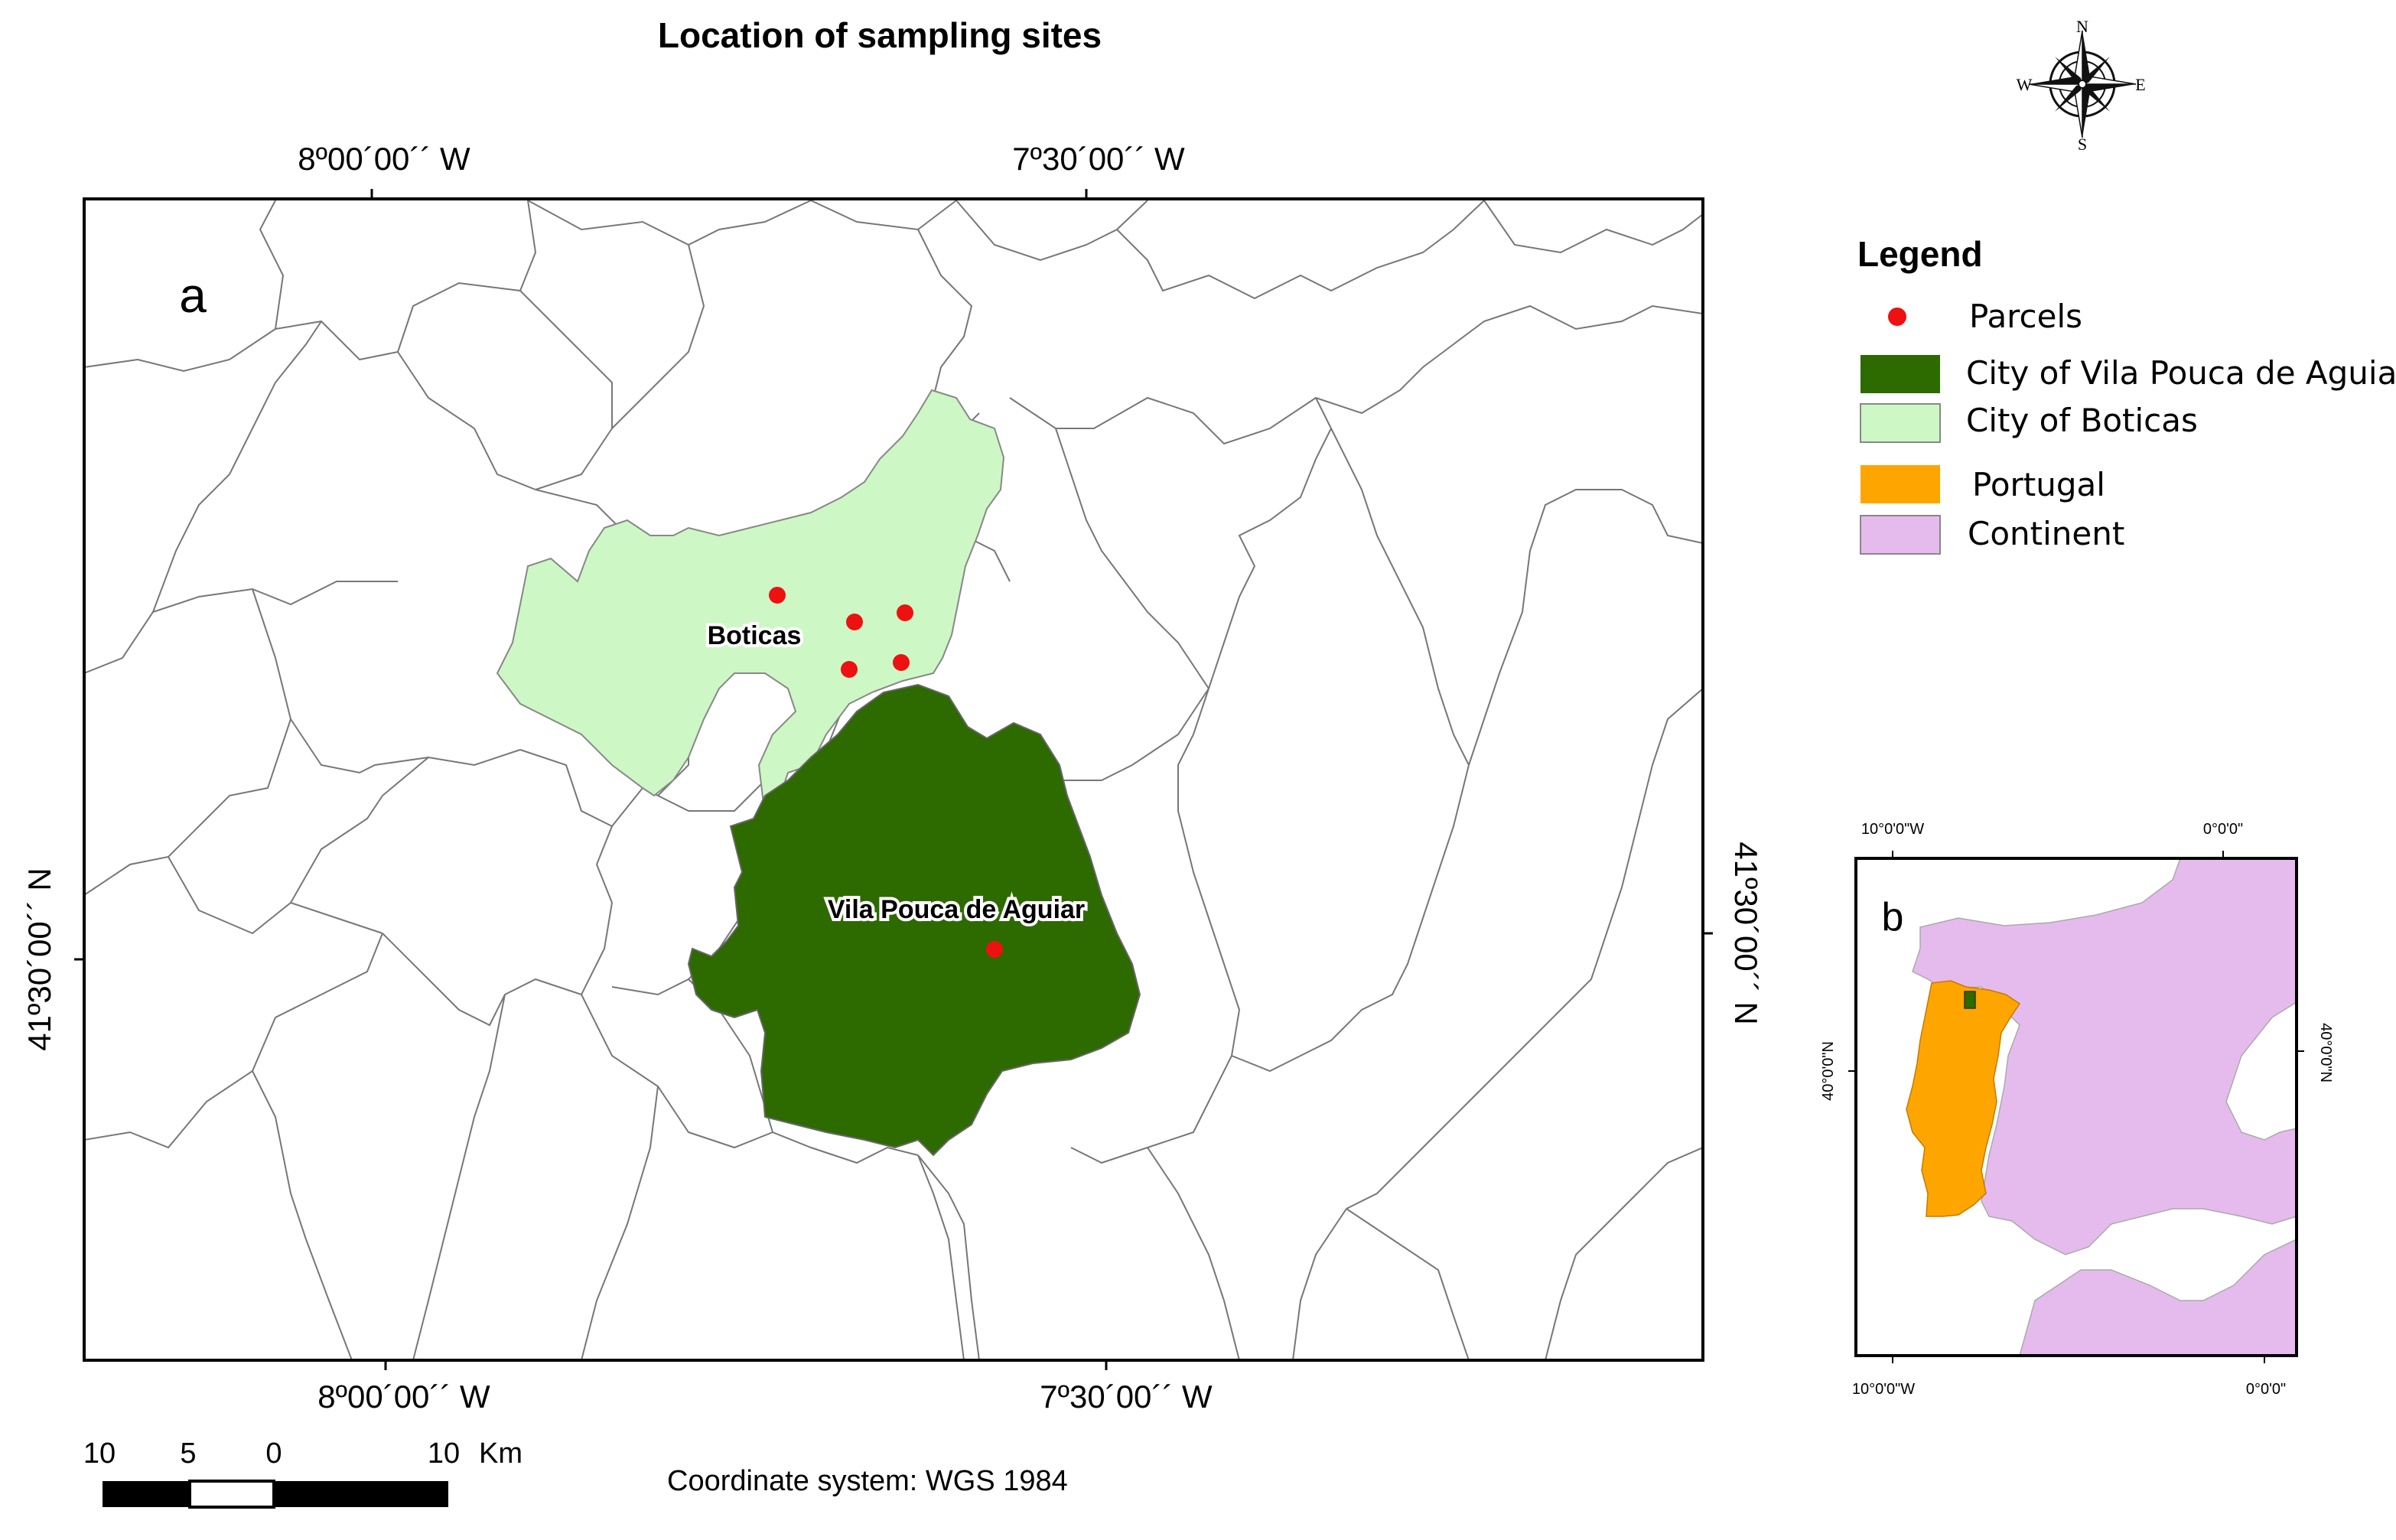 This screenshot has width=2396, height=1540. Describe the element at coordinates (1970, 1000) in the screenshot. I see `inset-study-area-marker` at that location.